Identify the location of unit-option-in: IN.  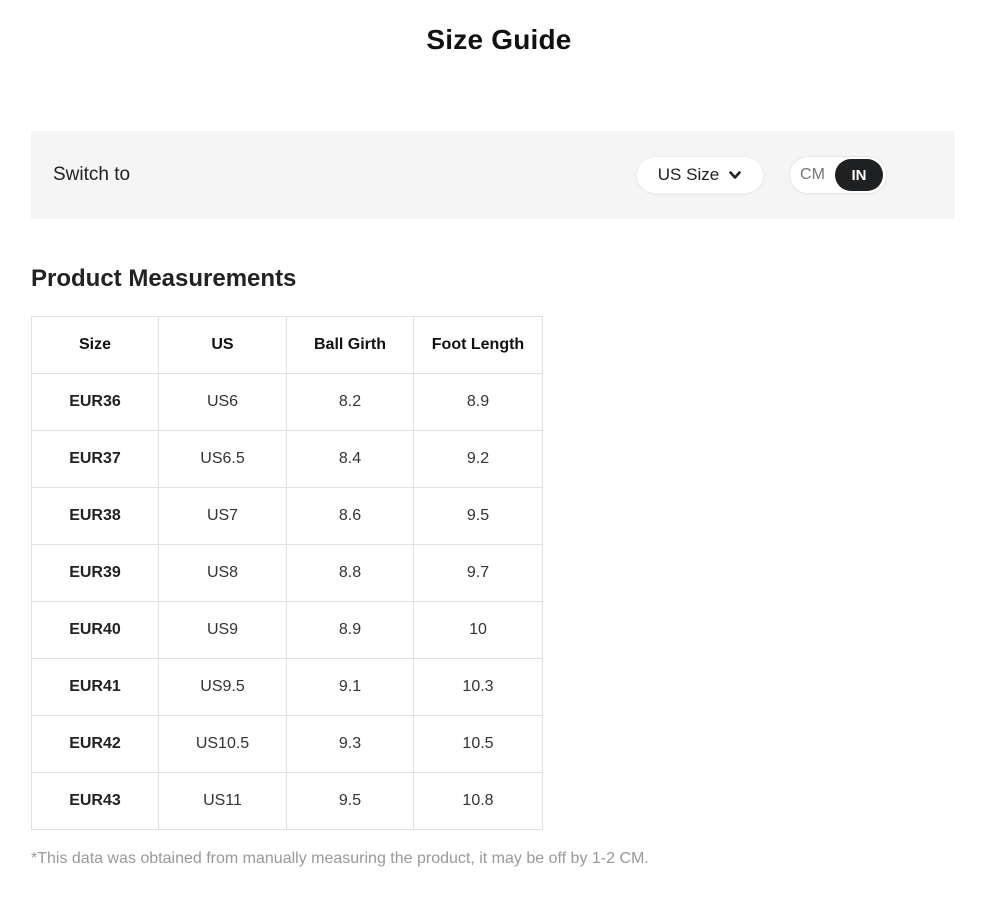
(859, 175).